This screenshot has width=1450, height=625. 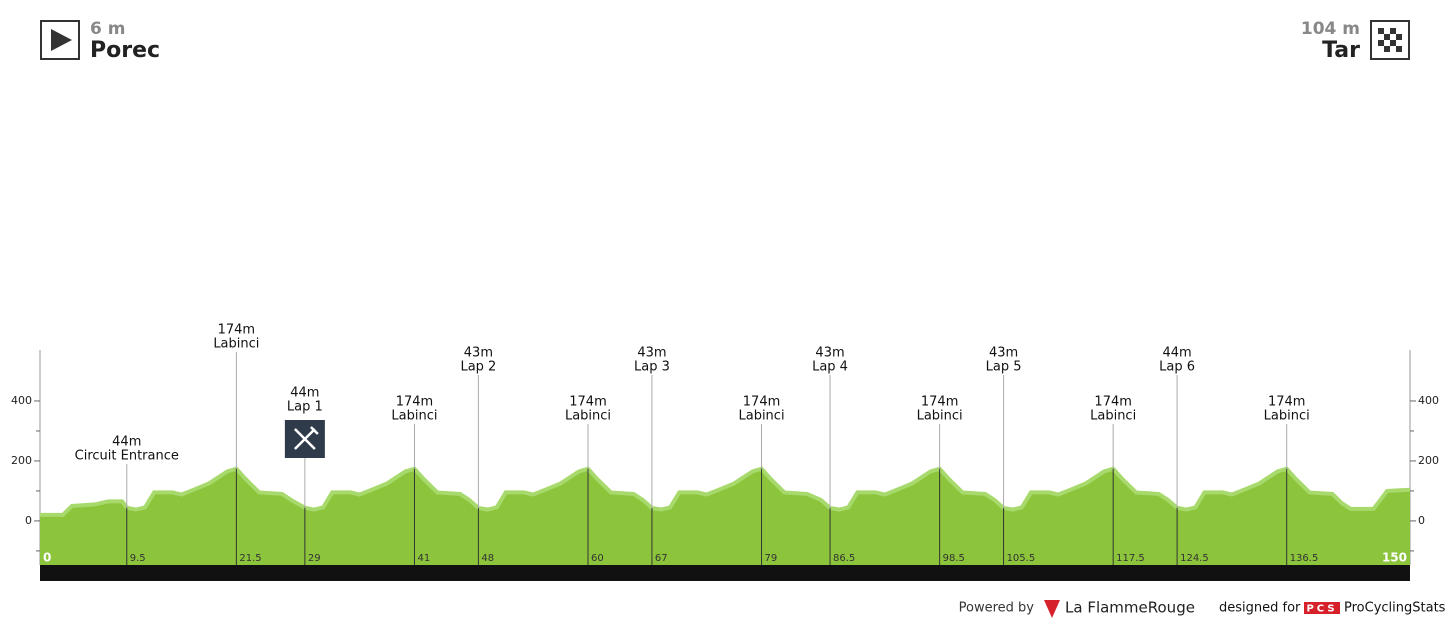 What do you see at coordinates (771, 558) in the screenshot?
I see `x-tick-label: 79` at bounding box center [771, 558].